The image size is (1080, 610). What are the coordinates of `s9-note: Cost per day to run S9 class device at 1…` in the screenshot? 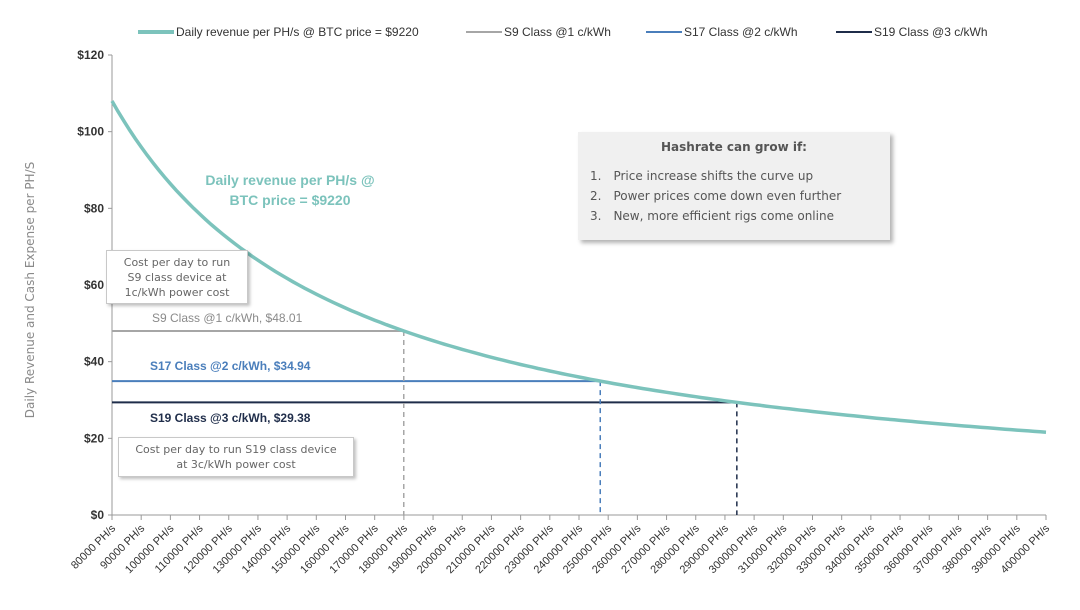 It's located at (177, 277).